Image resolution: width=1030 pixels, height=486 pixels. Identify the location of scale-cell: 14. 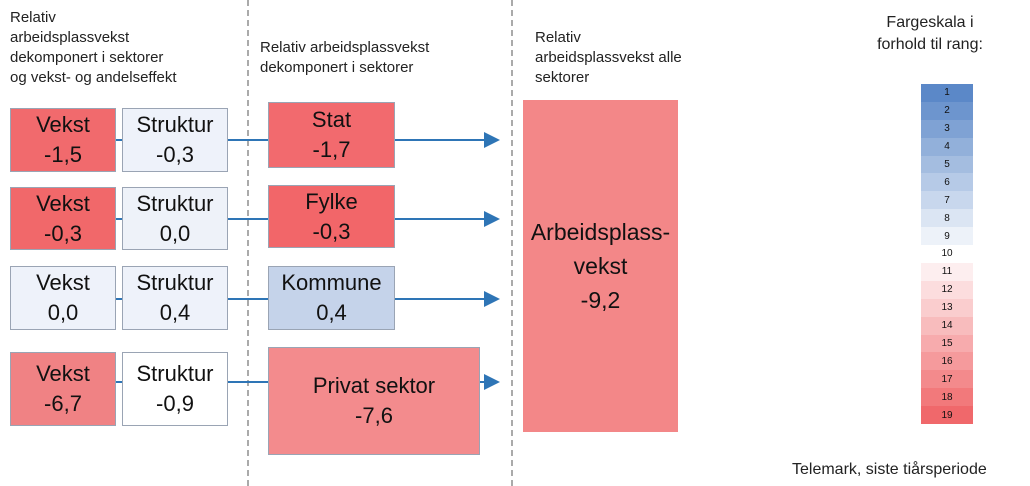
(947, 325).